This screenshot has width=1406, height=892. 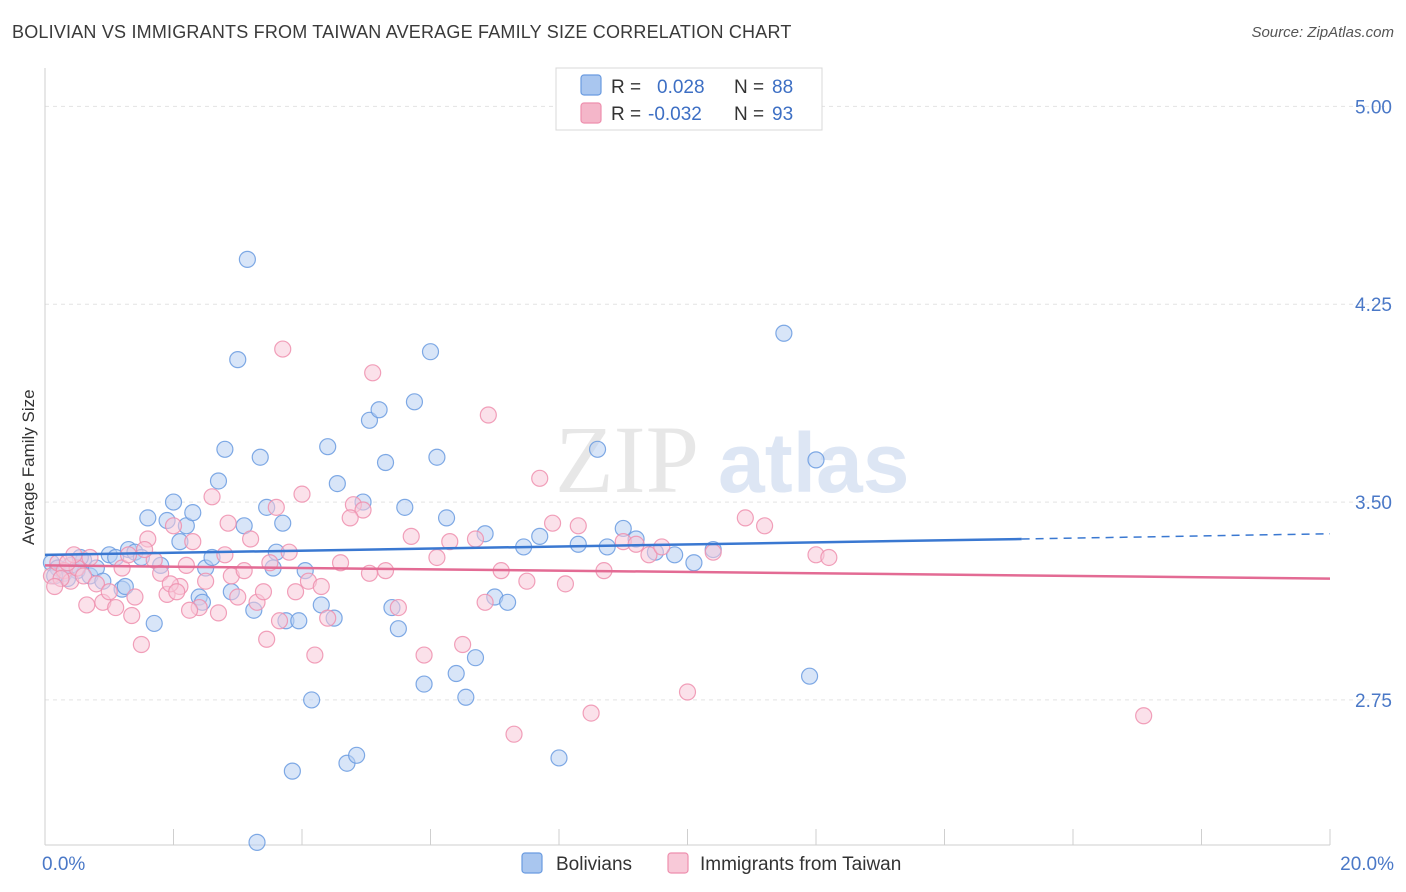 What do you see at coordinates (732, 459) in the screenshot?
I see `watermark: ZIP atlas` at bounding box center [732, 459].